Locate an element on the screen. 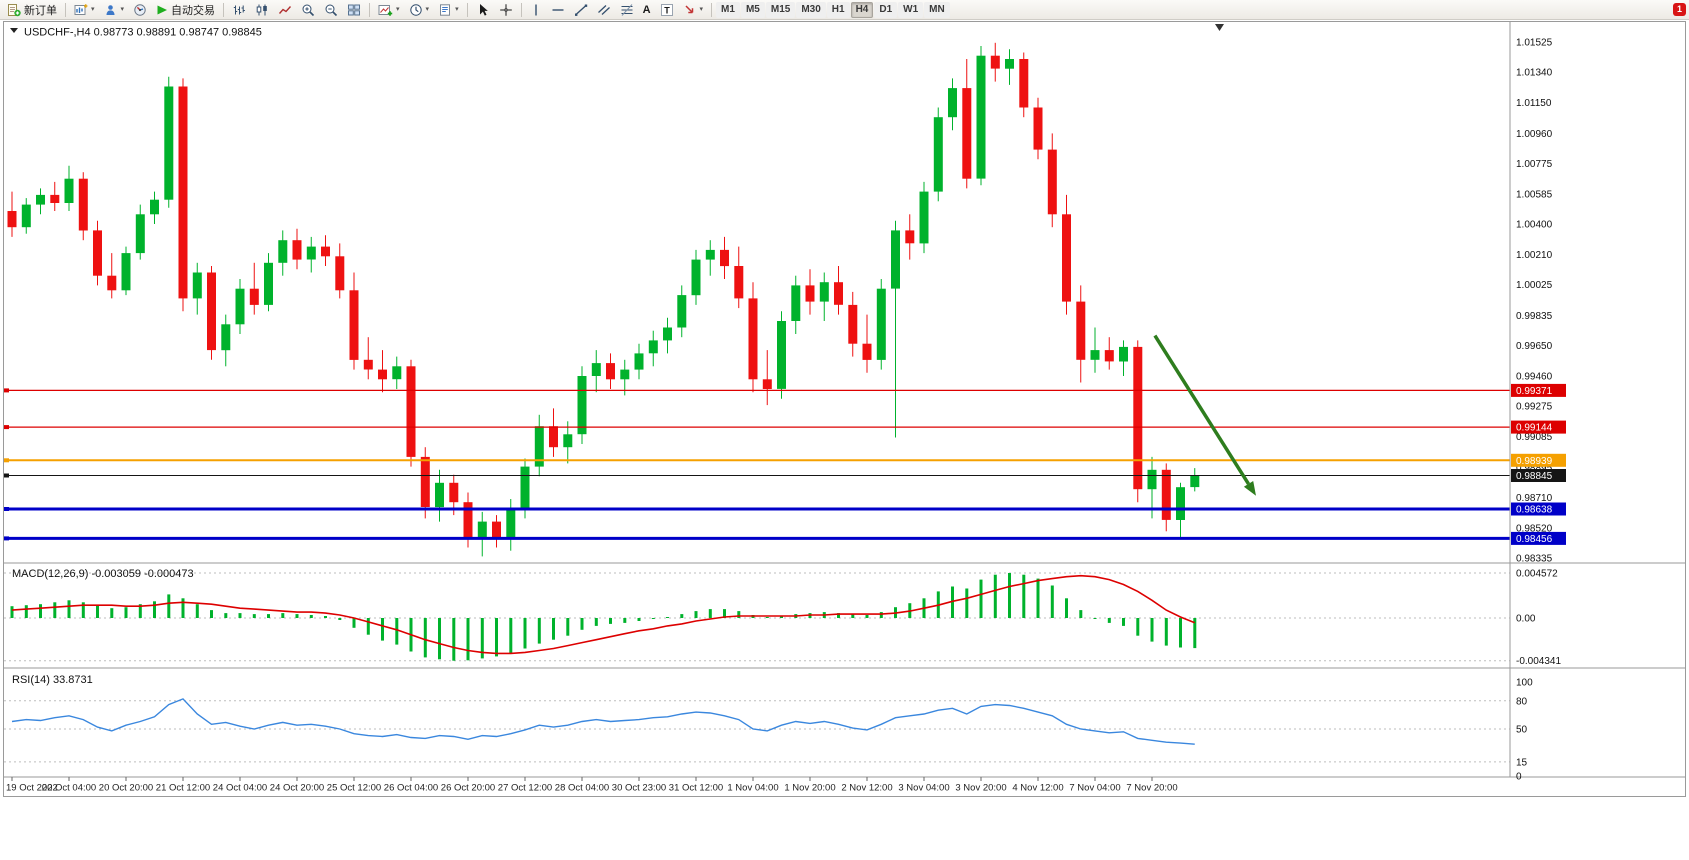 The image size is (1689, 860). fibonacci-button is located at coordinates (627, 9).